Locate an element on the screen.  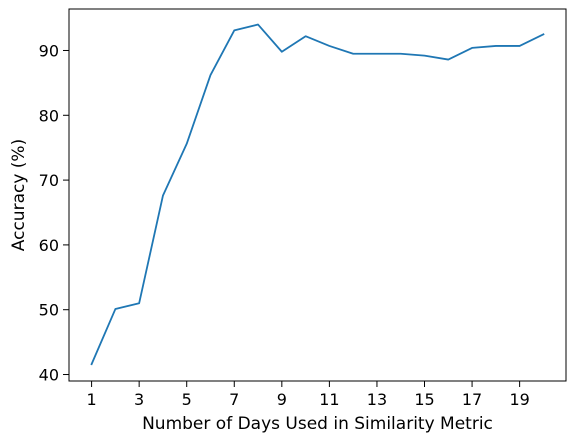
x-tick-label: 19 is located at coordinates (519, 399).